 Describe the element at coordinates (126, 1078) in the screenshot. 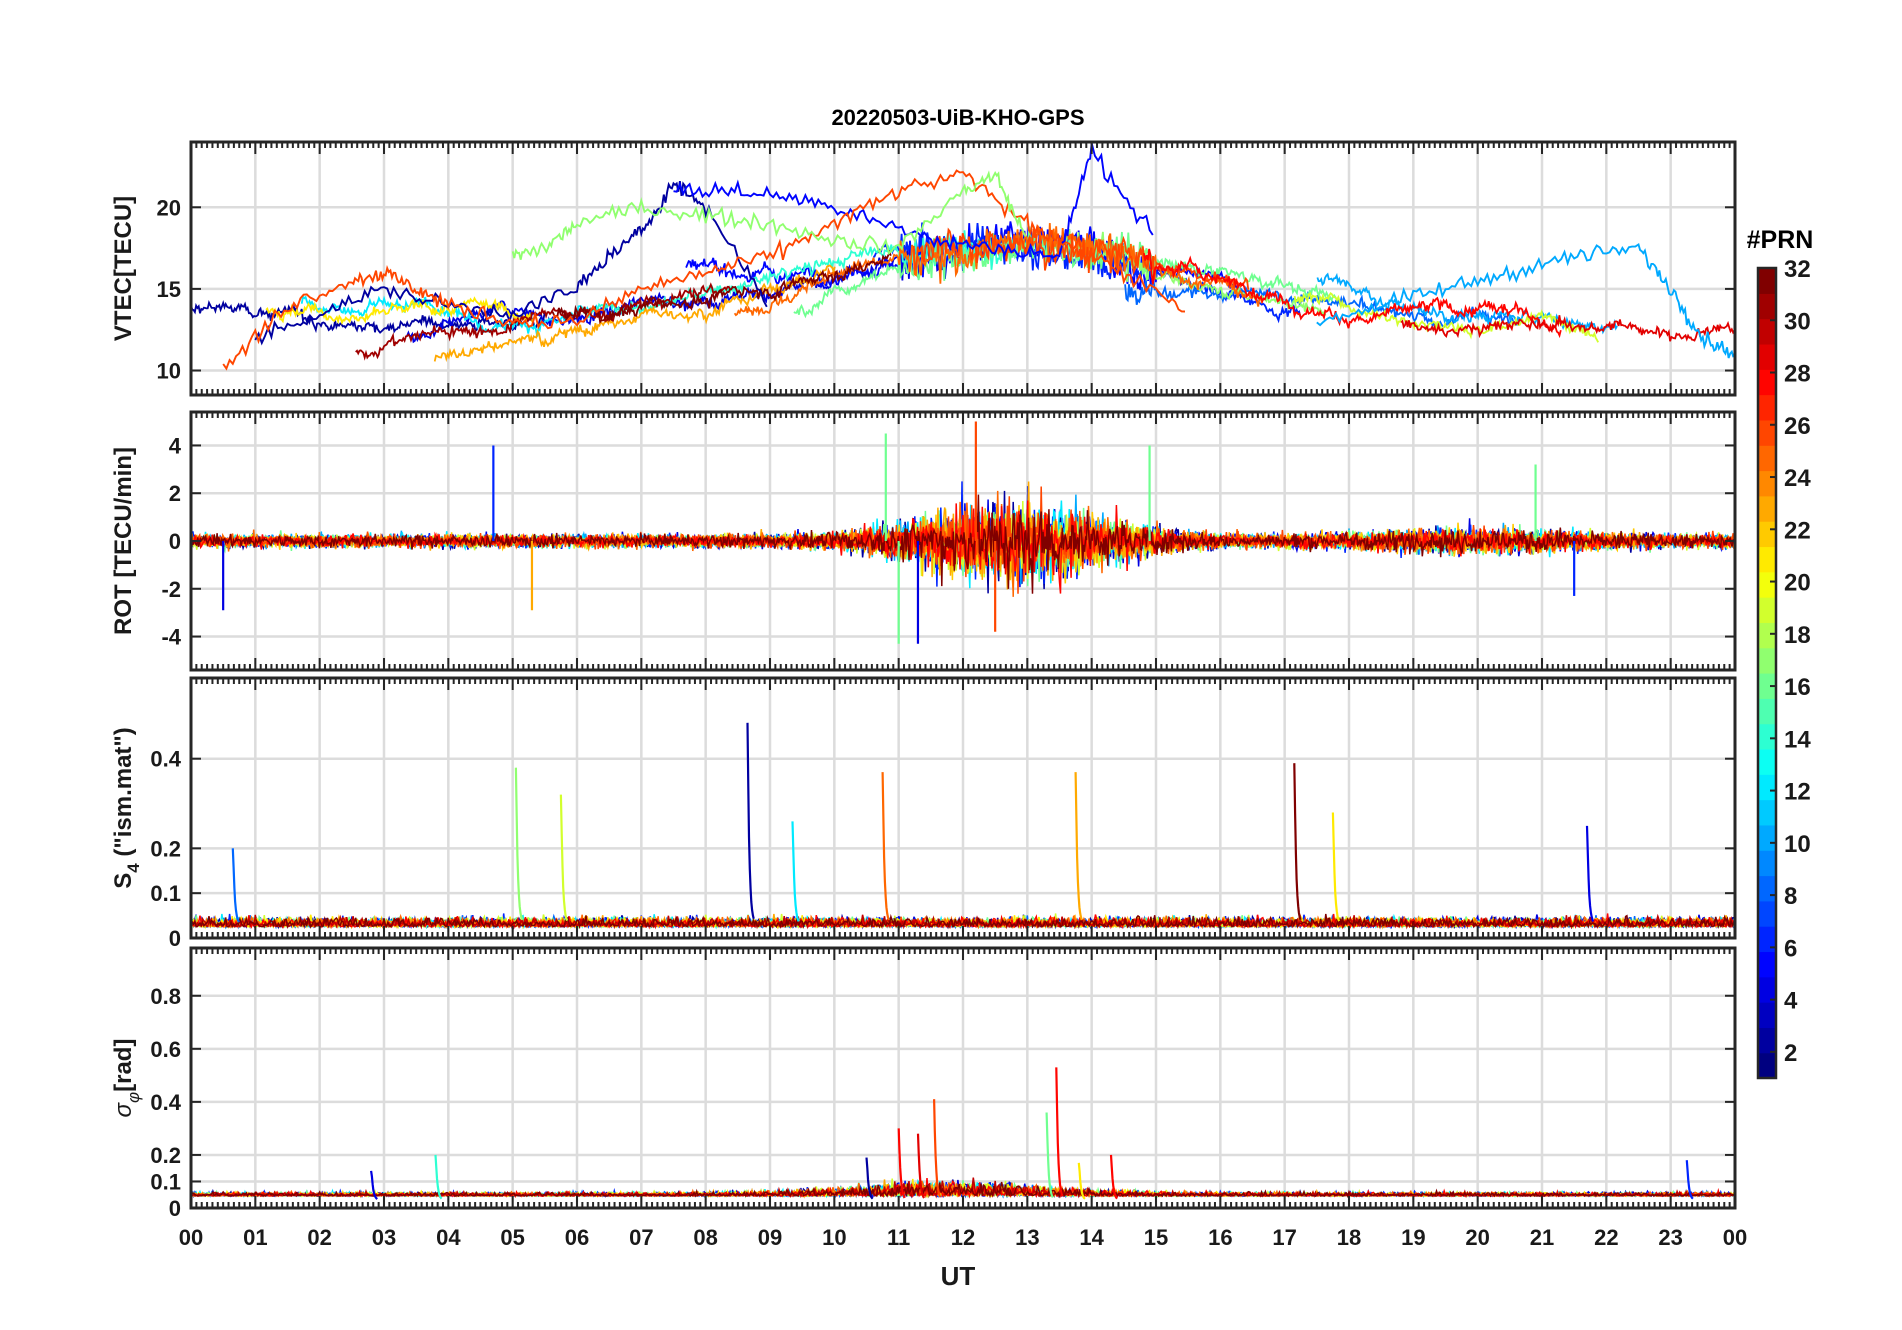

I see `y-axis-label-sigphi: σφ[rad]` at that location.